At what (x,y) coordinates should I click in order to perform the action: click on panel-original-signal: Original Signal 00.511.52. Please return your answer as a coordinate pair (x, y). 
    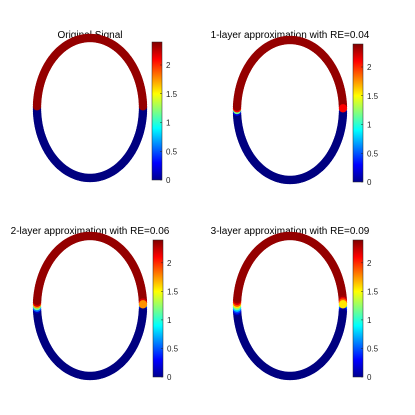
    Looking at the image, I should click on (105, 107).